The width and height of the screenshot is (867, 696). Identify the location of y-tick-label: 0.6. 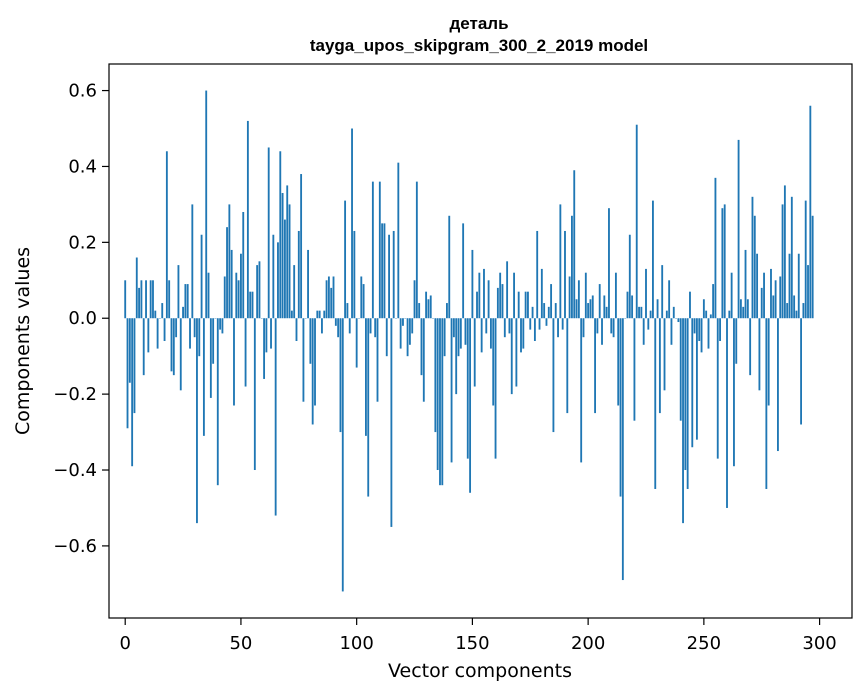
(82, 91).